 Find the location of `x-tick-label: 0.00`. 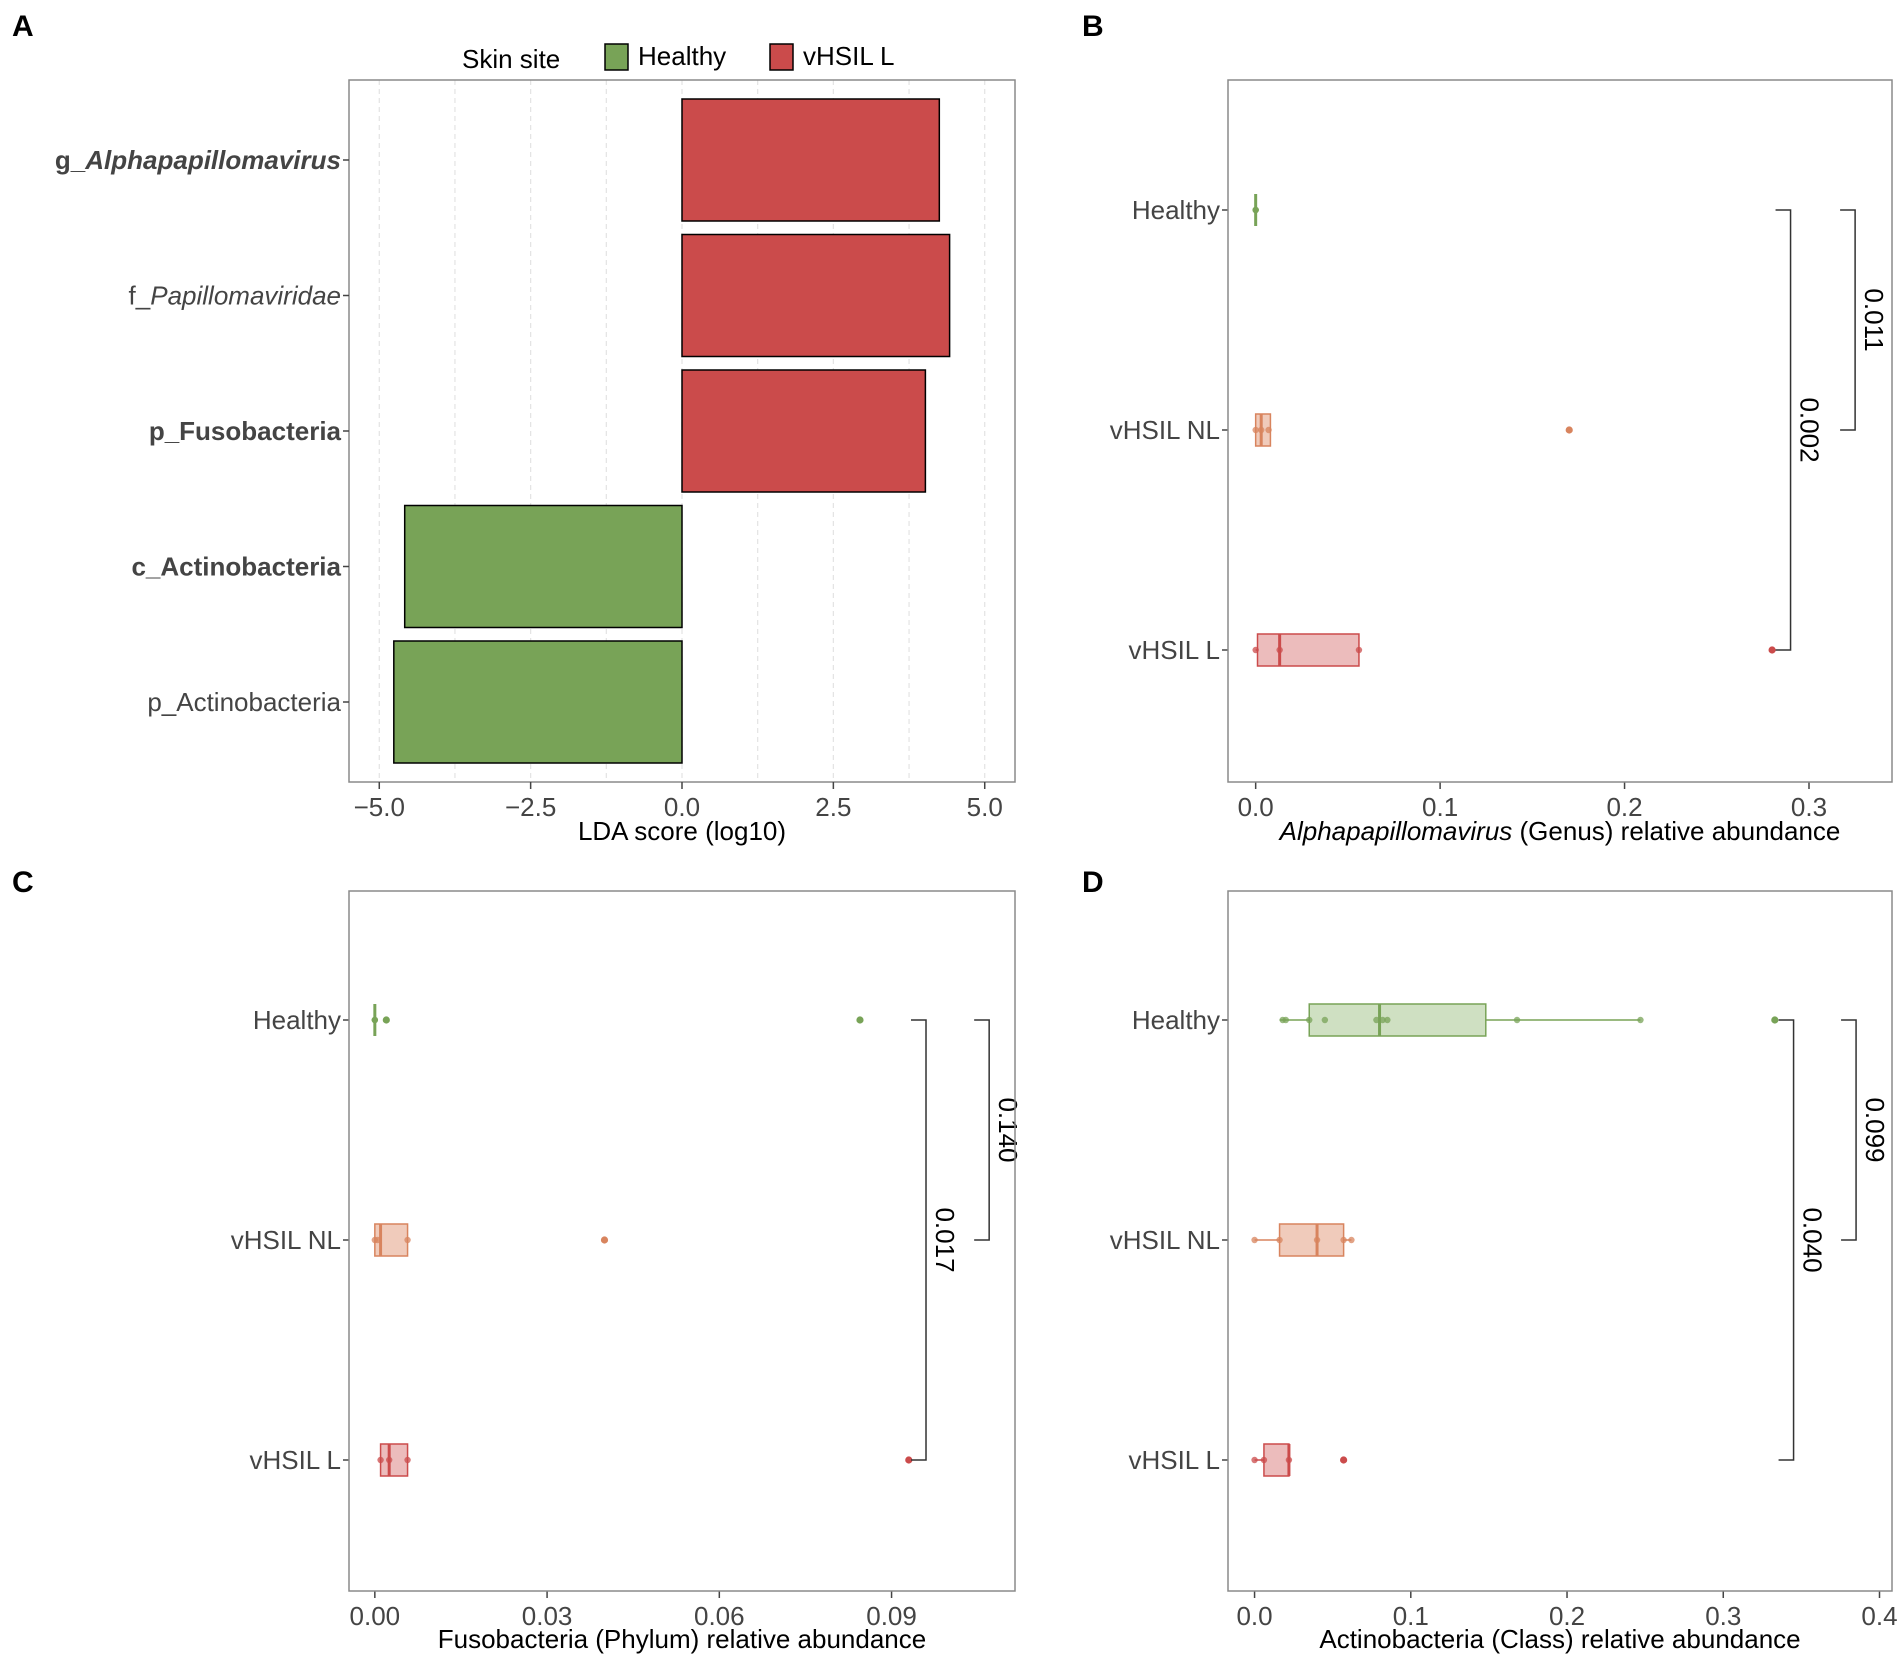

x-tick-label: 0.00 is located at coordinates (375, 1616).